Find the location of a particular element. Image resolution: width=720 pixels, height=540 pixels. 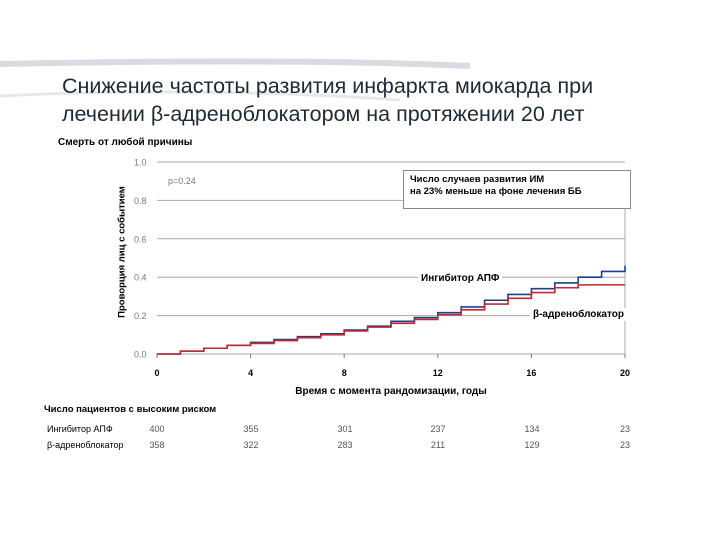

risk-table-cell: 134 is located at coordinates (532, 429).